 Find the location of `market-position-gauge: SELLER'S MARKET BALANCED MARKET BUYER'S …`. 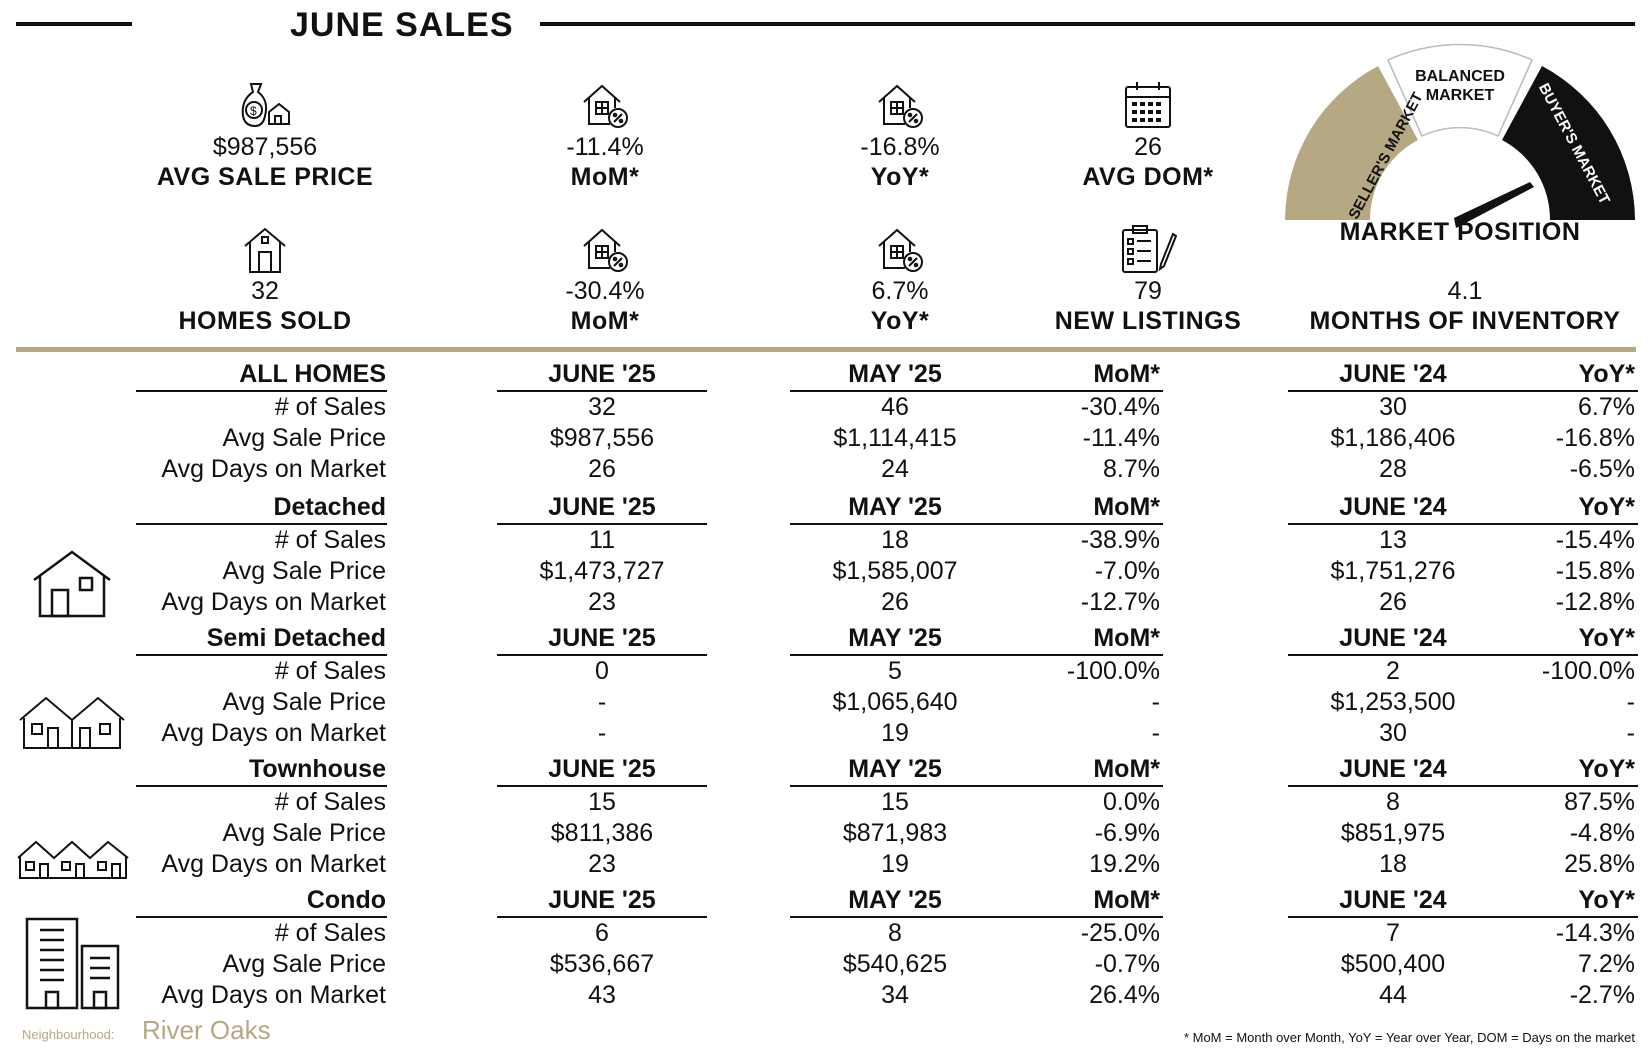

market-position-gauge: SELLER'S MARKET BALANCED MARKET BUYER'S … is located at coordinates (1460, 142).